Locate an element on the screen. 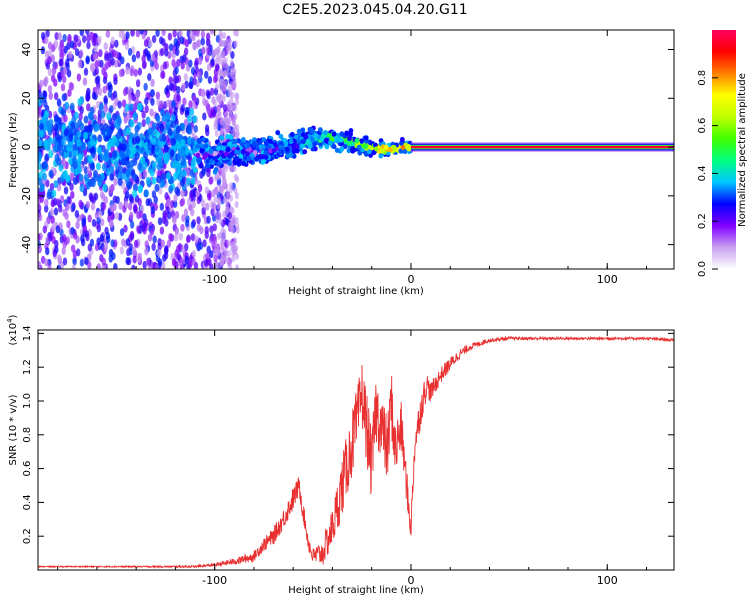 This screenshot has width=750, height=600. heatmap-x-axis-label: Height of straight line (km) is located at coordinates (356, 291).